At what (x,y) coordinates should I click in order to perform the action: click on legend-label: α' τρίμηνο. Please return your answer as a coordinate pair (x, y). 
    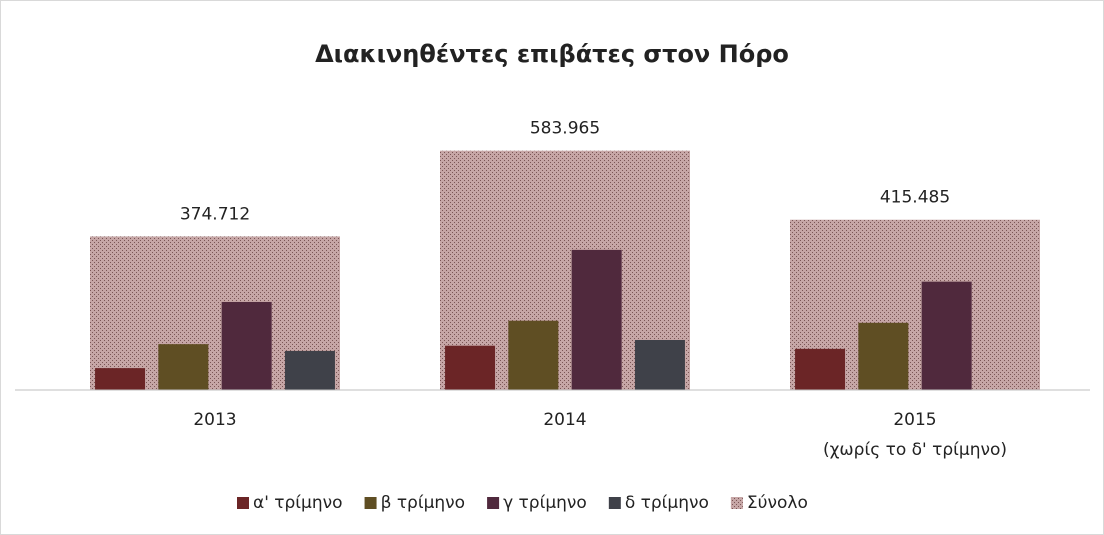
    Looking at the image, I should click on (298, 503).